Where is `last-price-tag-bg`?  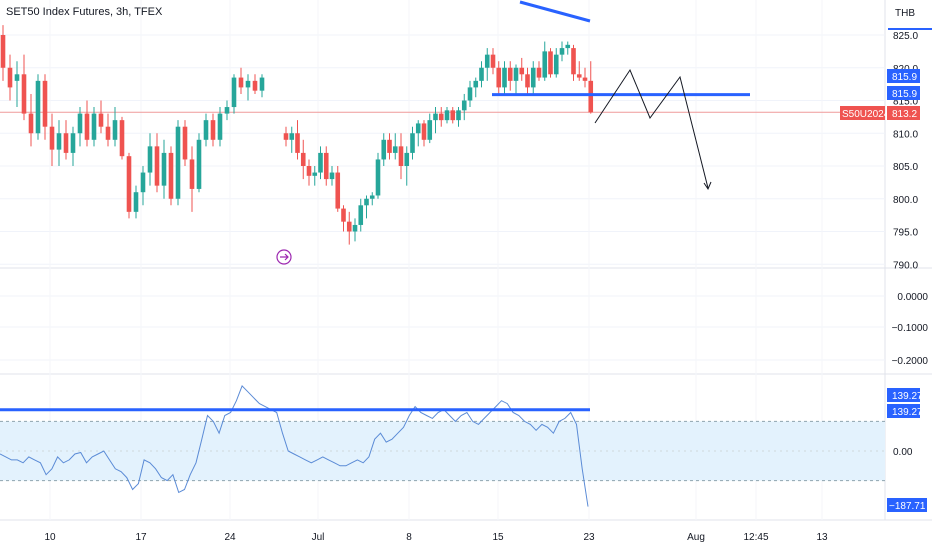 last-price-tag-bg is located at coordinates (903, 113).